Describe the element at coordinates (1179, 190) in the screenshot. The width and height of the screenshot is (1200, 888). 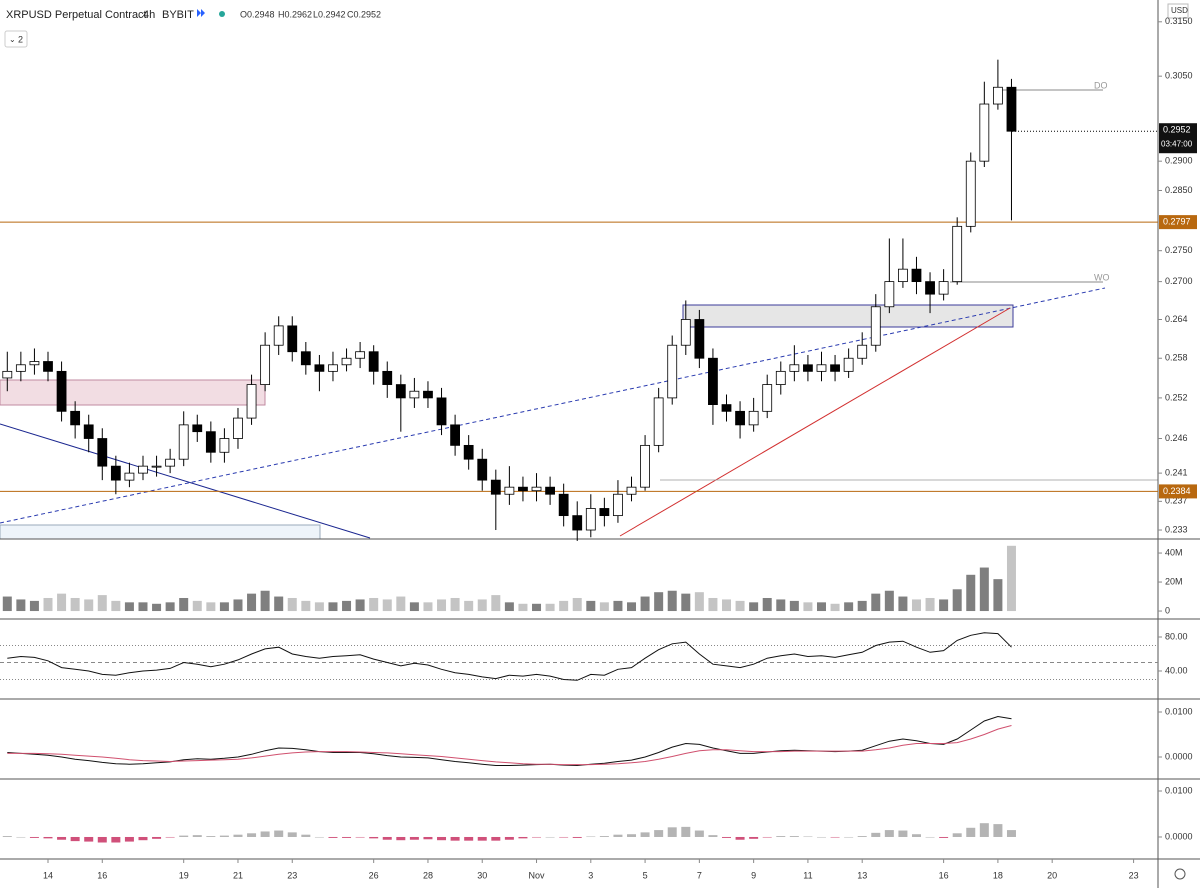
I see `y-tick-label: 0.2850` at that location.